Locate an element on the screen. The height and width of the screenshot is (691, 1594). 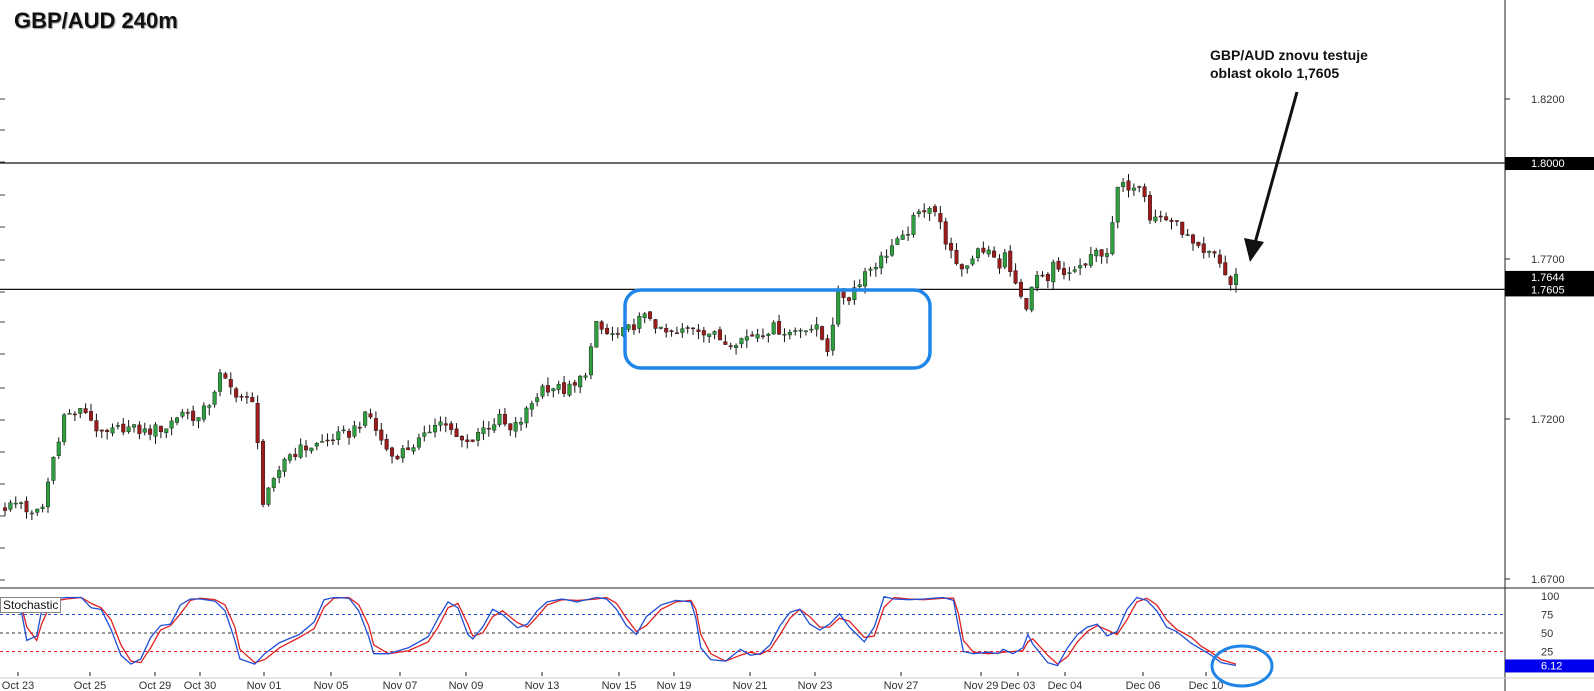
x-tick-label: Oct 30 is located at coordinates (200, 685).